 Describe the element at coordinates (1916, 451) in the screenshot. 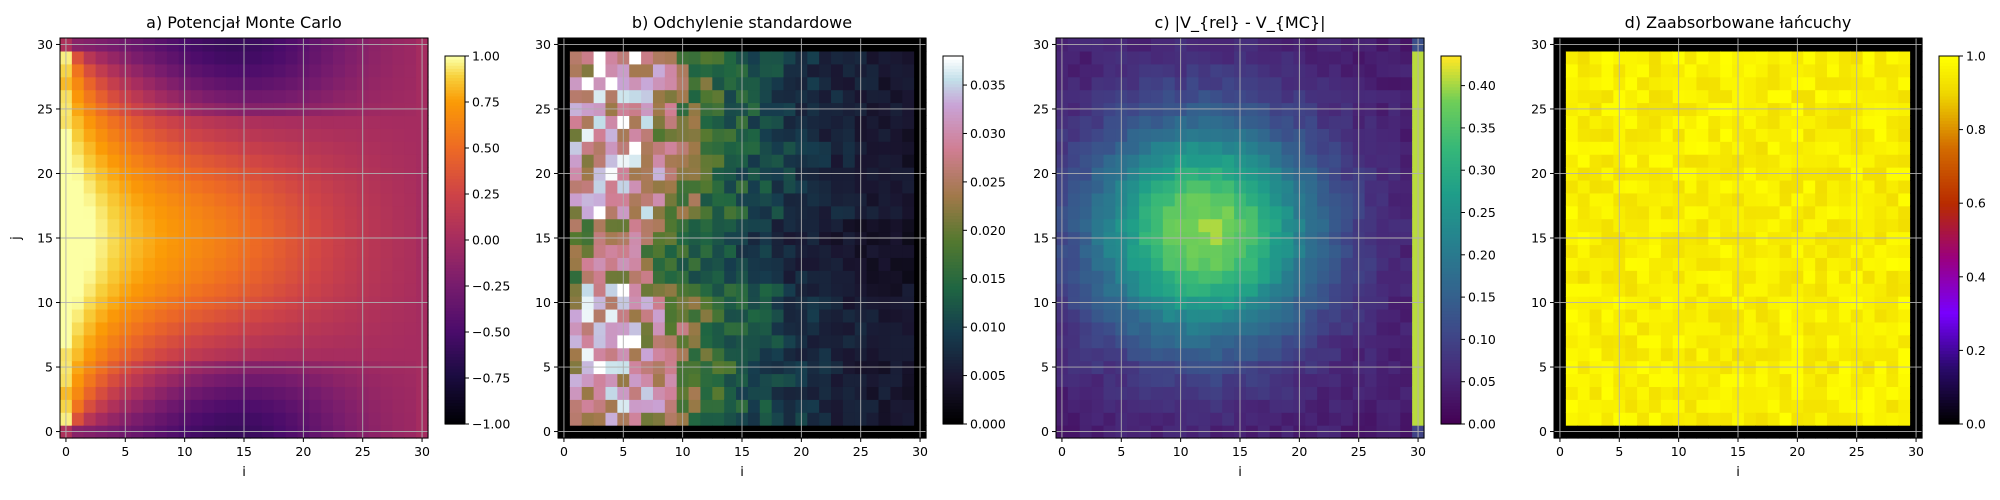

I see `x-tick-label: 30` at that location.